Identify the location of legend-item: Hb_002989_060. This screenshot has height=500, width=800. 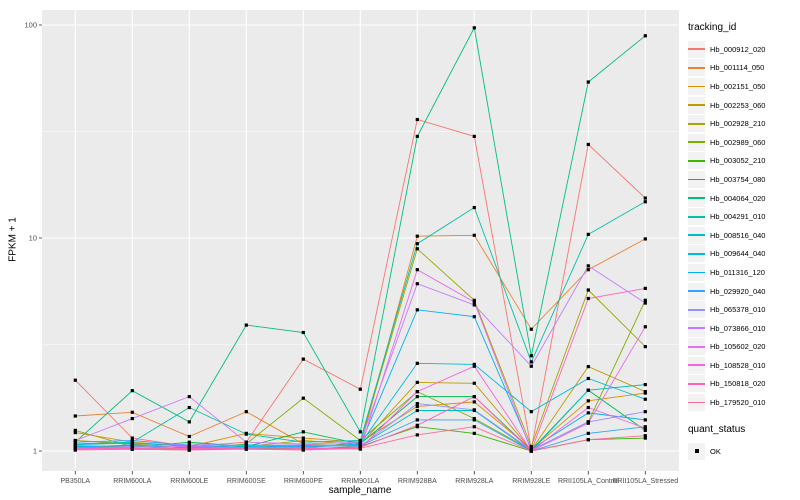
(744, 142).